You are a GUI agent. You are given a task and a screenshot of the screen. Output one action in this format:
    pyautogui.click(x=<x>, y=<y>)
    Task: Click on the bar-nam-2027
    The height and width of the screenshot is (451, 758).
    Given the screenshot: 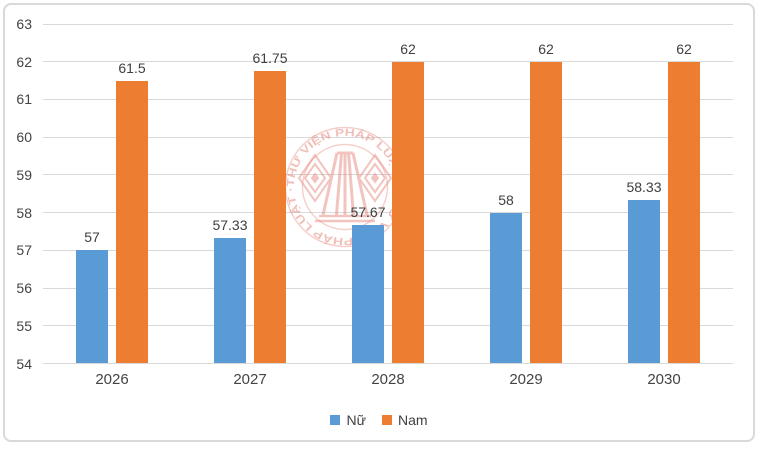 What is the action you would take?
    pyautogui.click(x=270, y=217)
    